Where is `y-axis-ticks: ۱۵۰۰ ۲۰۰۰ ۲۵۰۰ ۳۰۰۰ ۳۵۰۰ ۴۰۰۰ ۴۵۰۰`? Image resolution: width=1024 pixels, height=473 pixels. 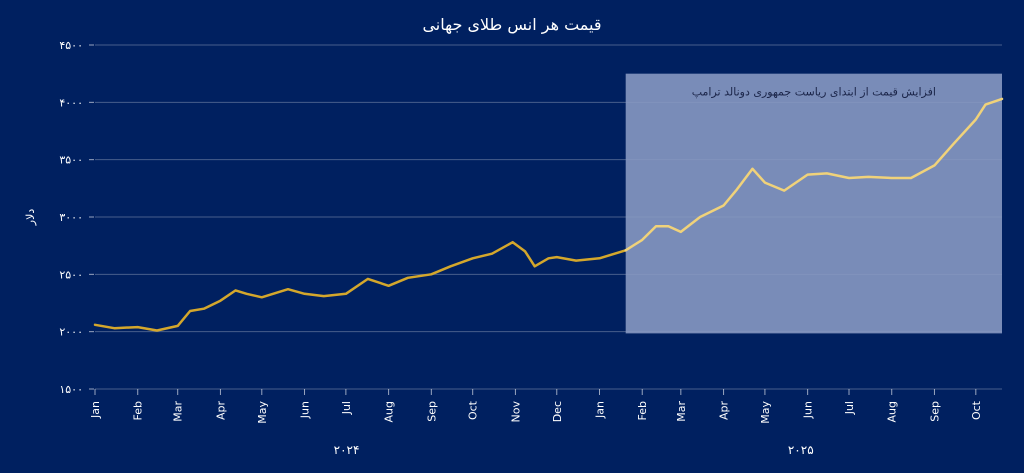
y-axis-ticks: ۱۵۰۰ ۲۰۰۰ ۲۵۰۰ ۳۰۰۰ ۳۵۰۰ ۴۰۰۰ ۴۵۰۰ is located at coordinates (71, 217).